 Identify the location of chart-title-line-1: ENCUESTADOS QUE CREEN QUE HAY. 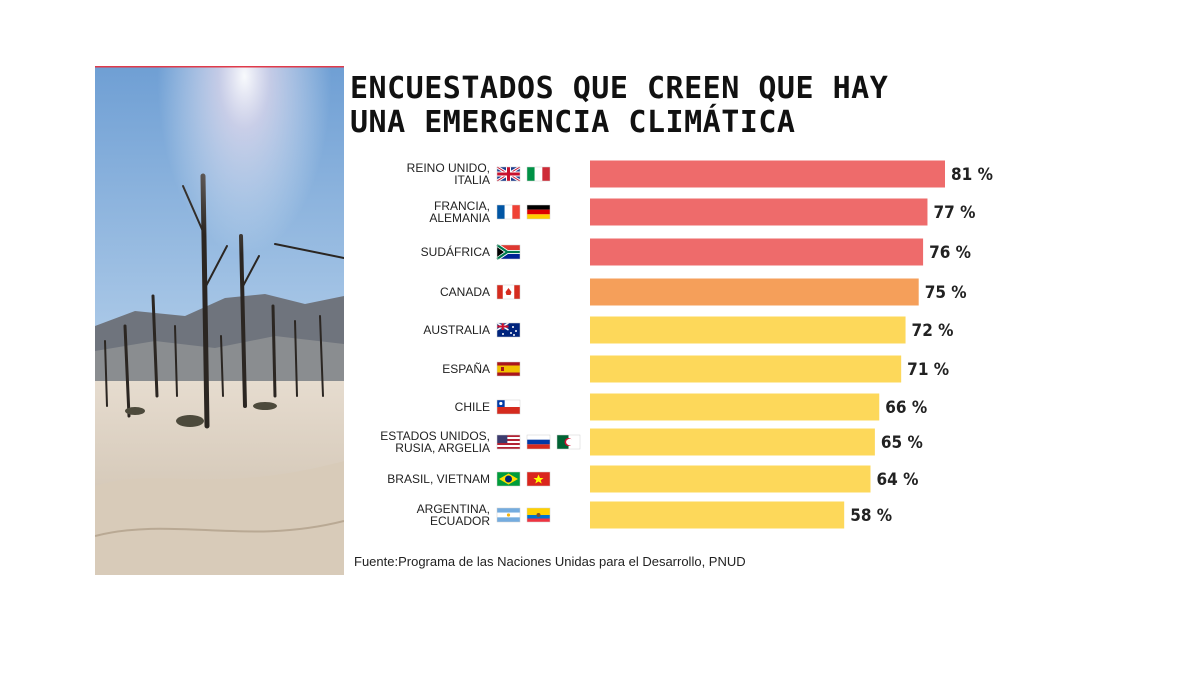
(619, 88).